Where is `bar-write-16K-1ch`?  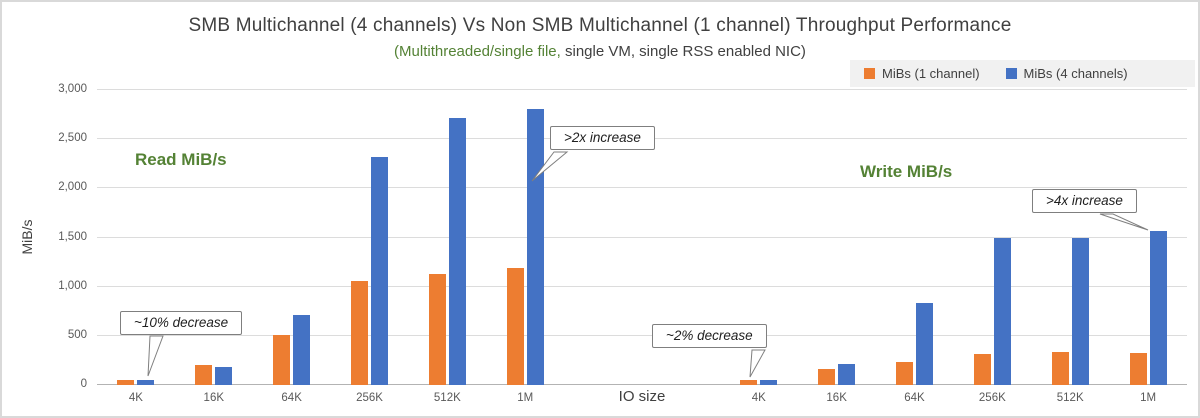
bar-write-16K-1ch is located at coordinates (827, 376).